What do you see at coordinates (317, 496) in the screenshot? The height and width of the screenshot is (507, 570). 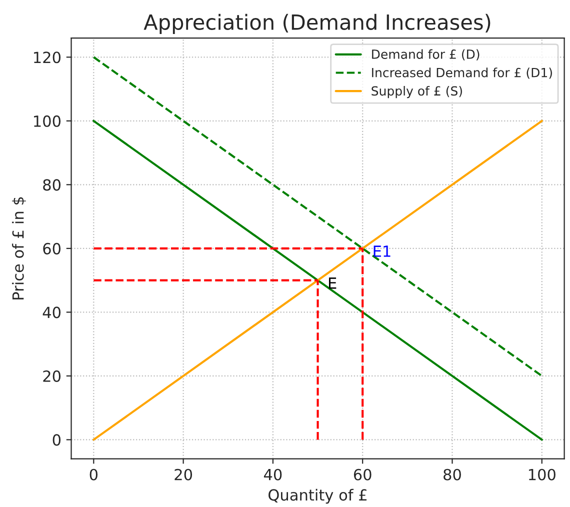 I see `x-axis-title: Quantity of £` at bounding box center [317, 496].